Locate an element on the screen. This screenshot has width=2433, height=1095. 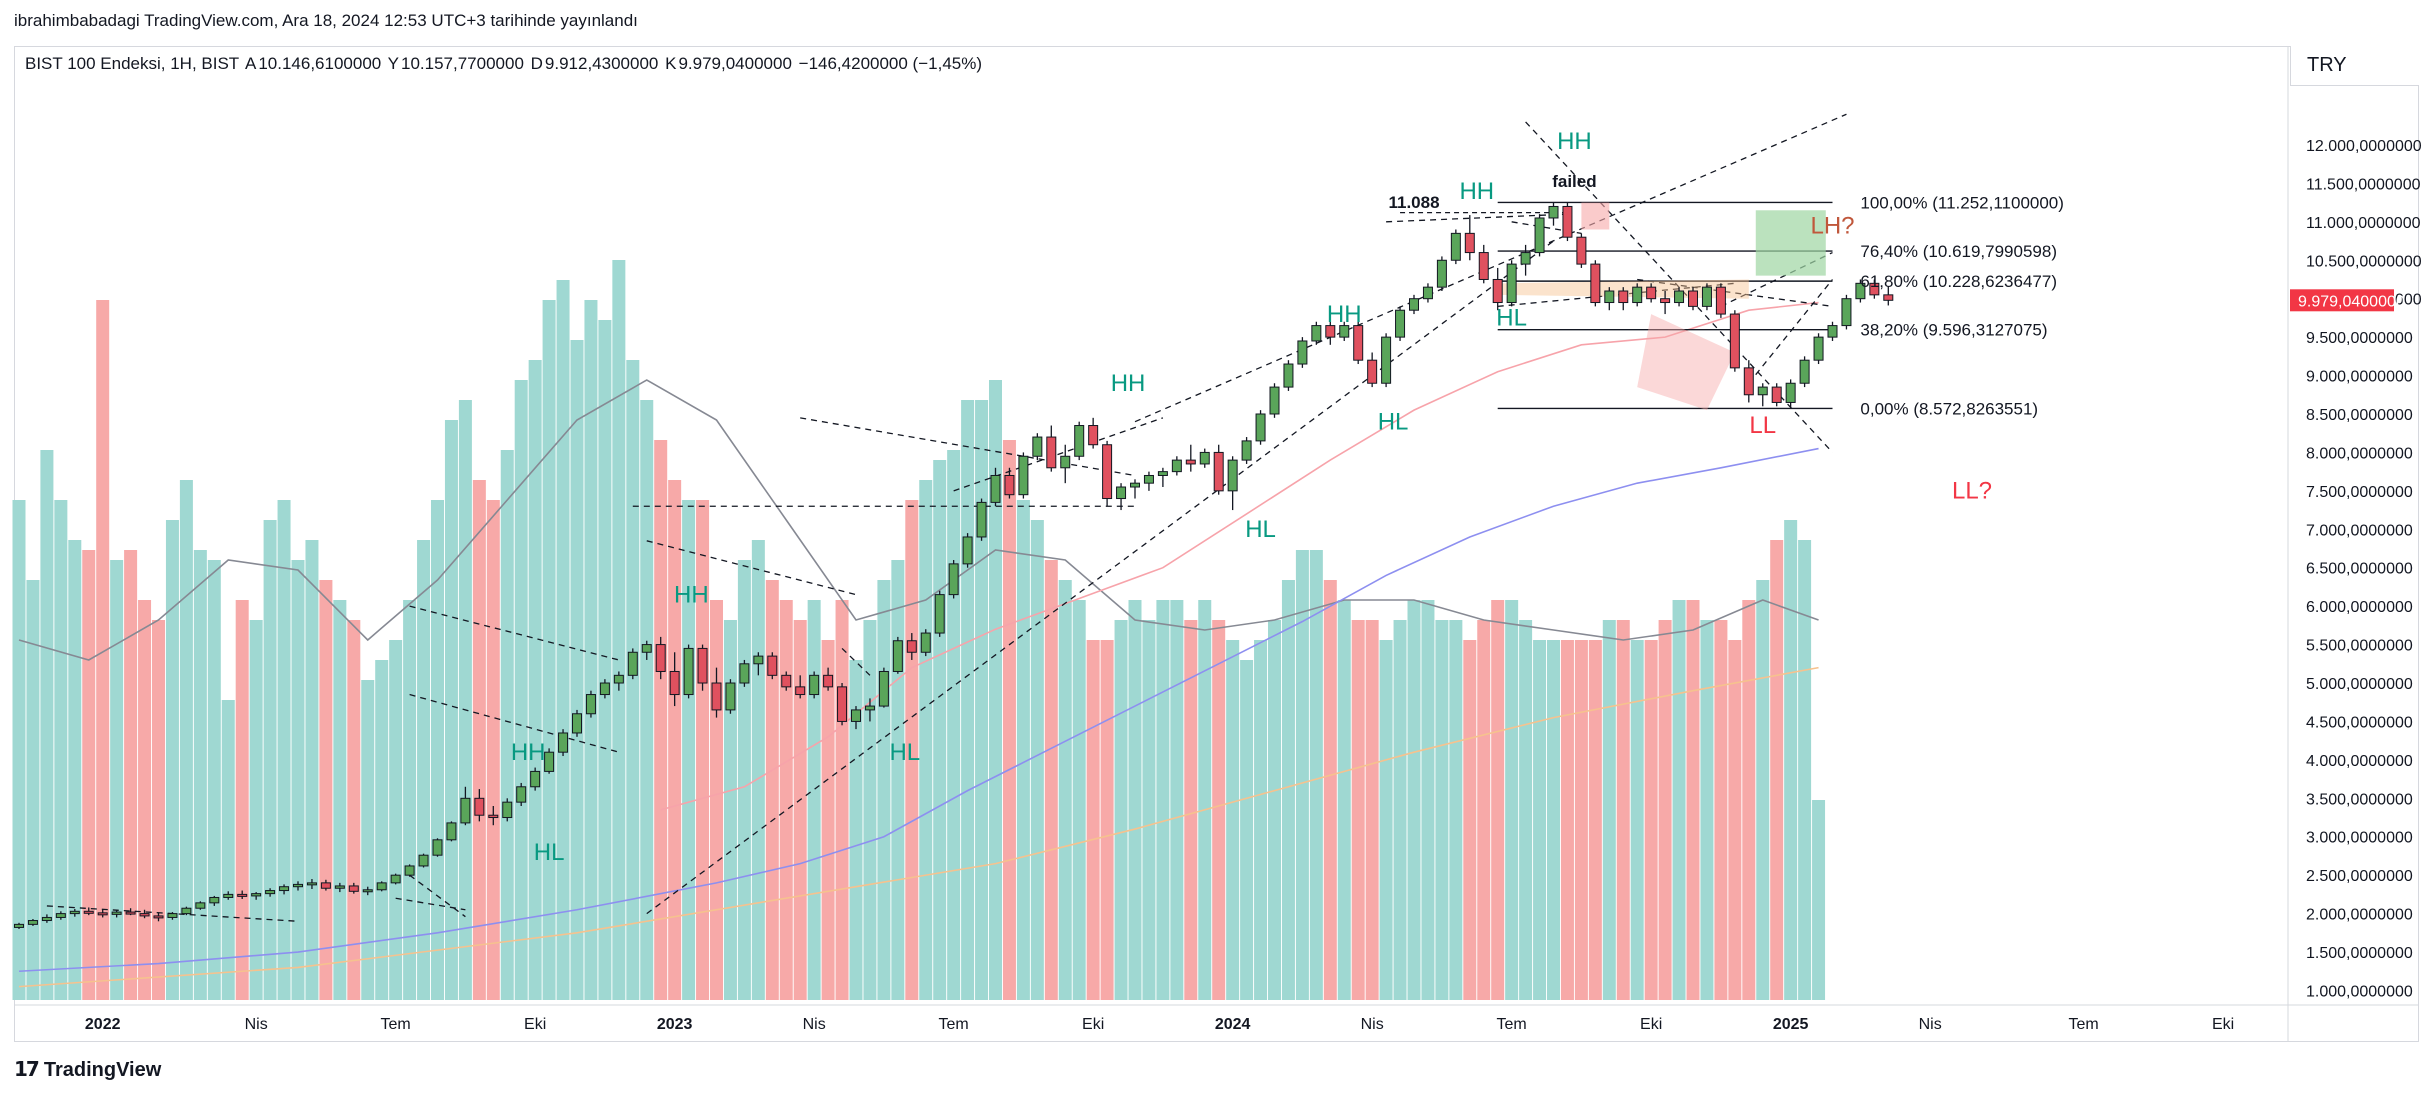
low-label: D is located at coordinates (536, 63).